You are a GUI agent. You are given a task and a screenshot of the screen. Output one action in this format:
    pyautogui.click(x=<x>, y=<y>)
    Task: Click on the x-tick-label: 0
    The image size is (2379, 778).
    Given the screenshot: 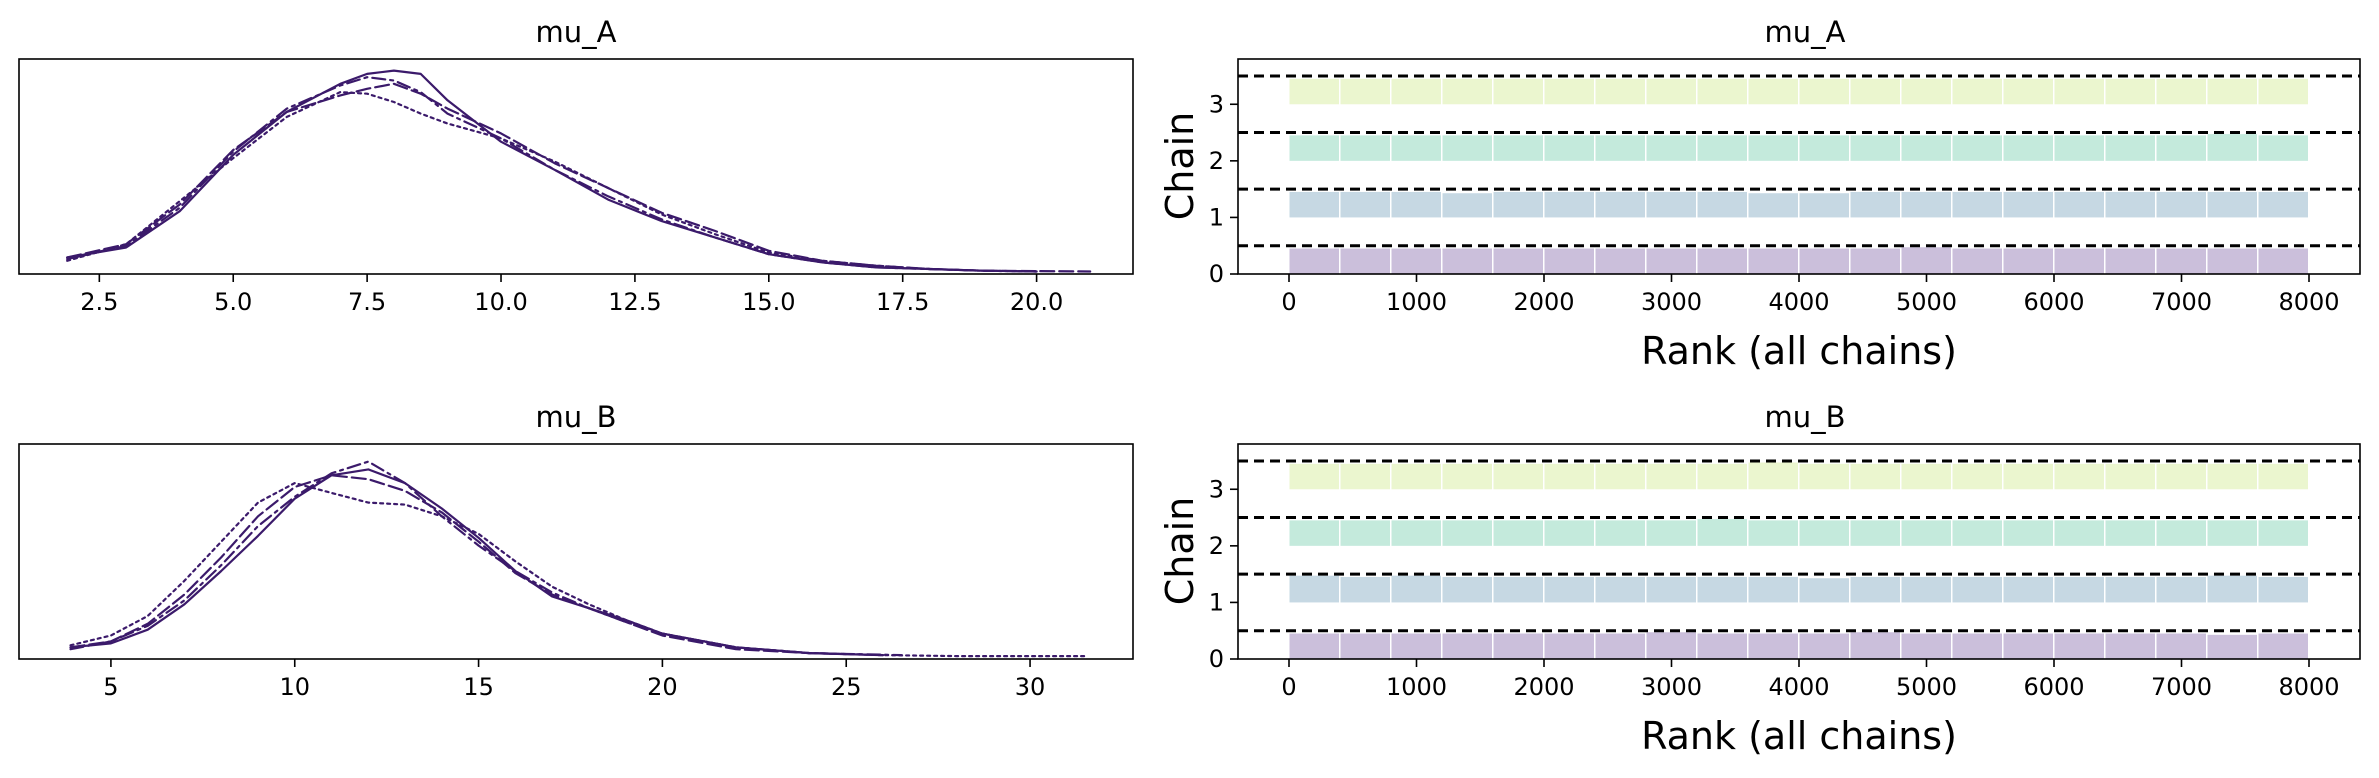 What is the action you would take?
    pyautogui.click(x=1288, y=302)
    